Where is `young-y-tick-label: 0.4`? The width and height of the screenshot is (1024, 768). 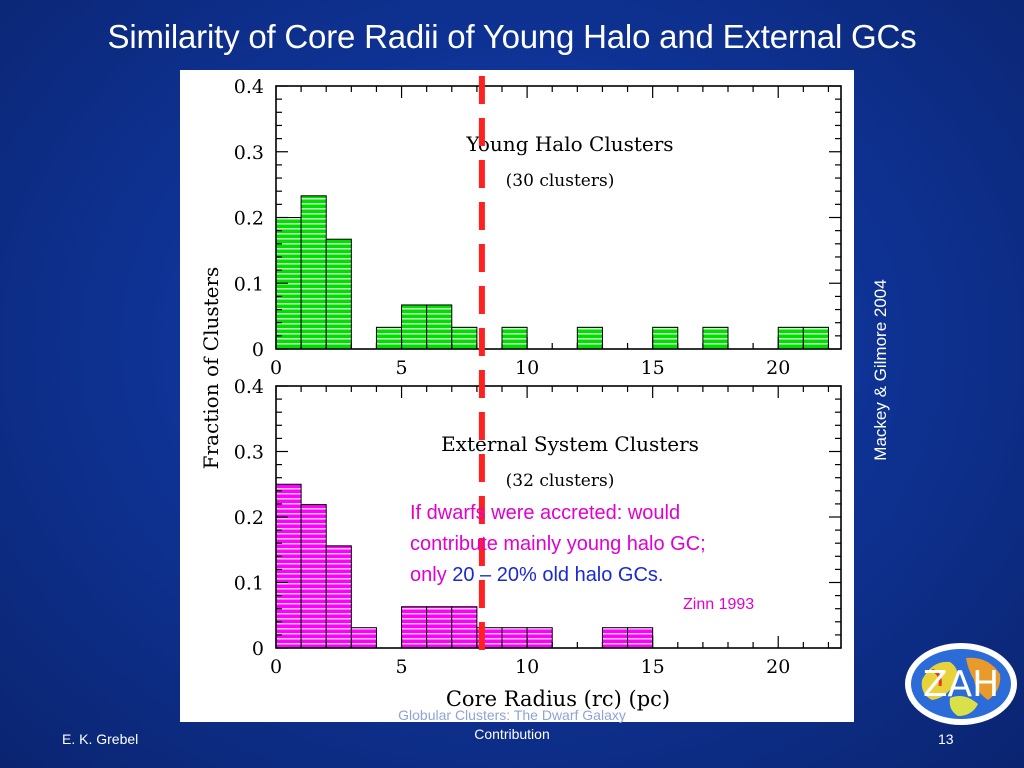
young-y-tick-label: 0.4 is located at coordinates (249, 87).